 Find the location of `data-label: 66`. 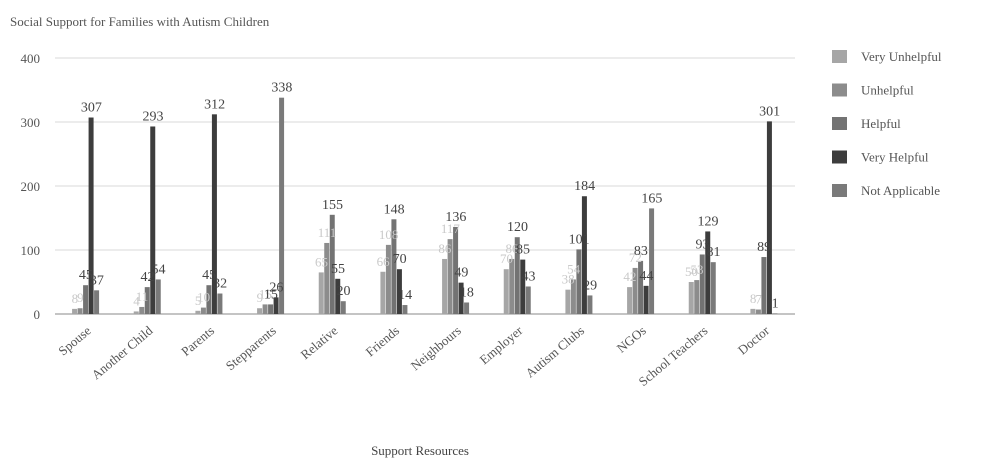

data-label: 66 is located at coordinates (384, 261).